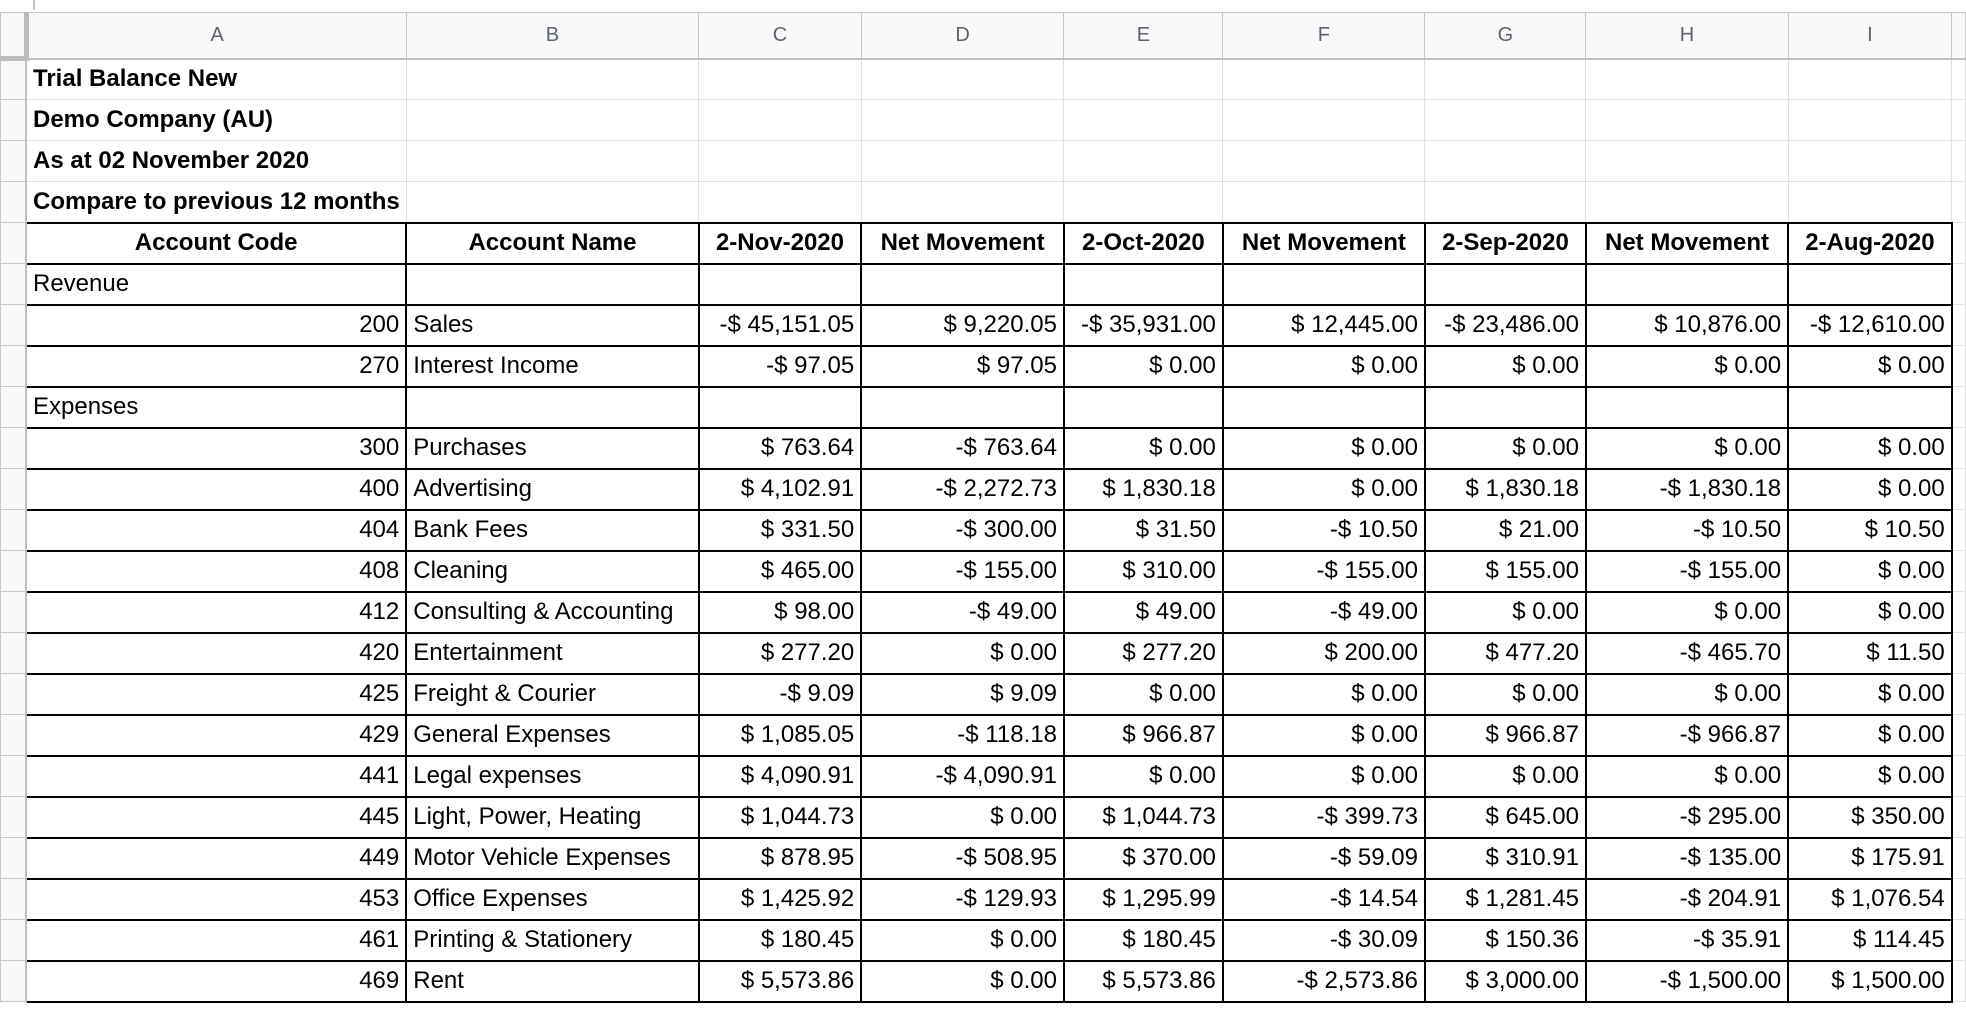 The image size is (1966, 1026). I want to click on column-header-j, so click(1958, 36).